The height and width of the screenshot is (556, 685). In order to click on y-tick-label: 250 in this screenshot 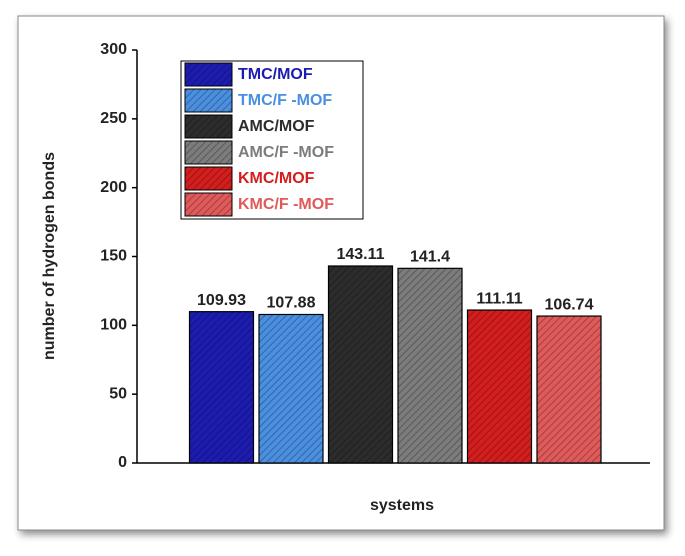, I will do `click(113, 118)`.